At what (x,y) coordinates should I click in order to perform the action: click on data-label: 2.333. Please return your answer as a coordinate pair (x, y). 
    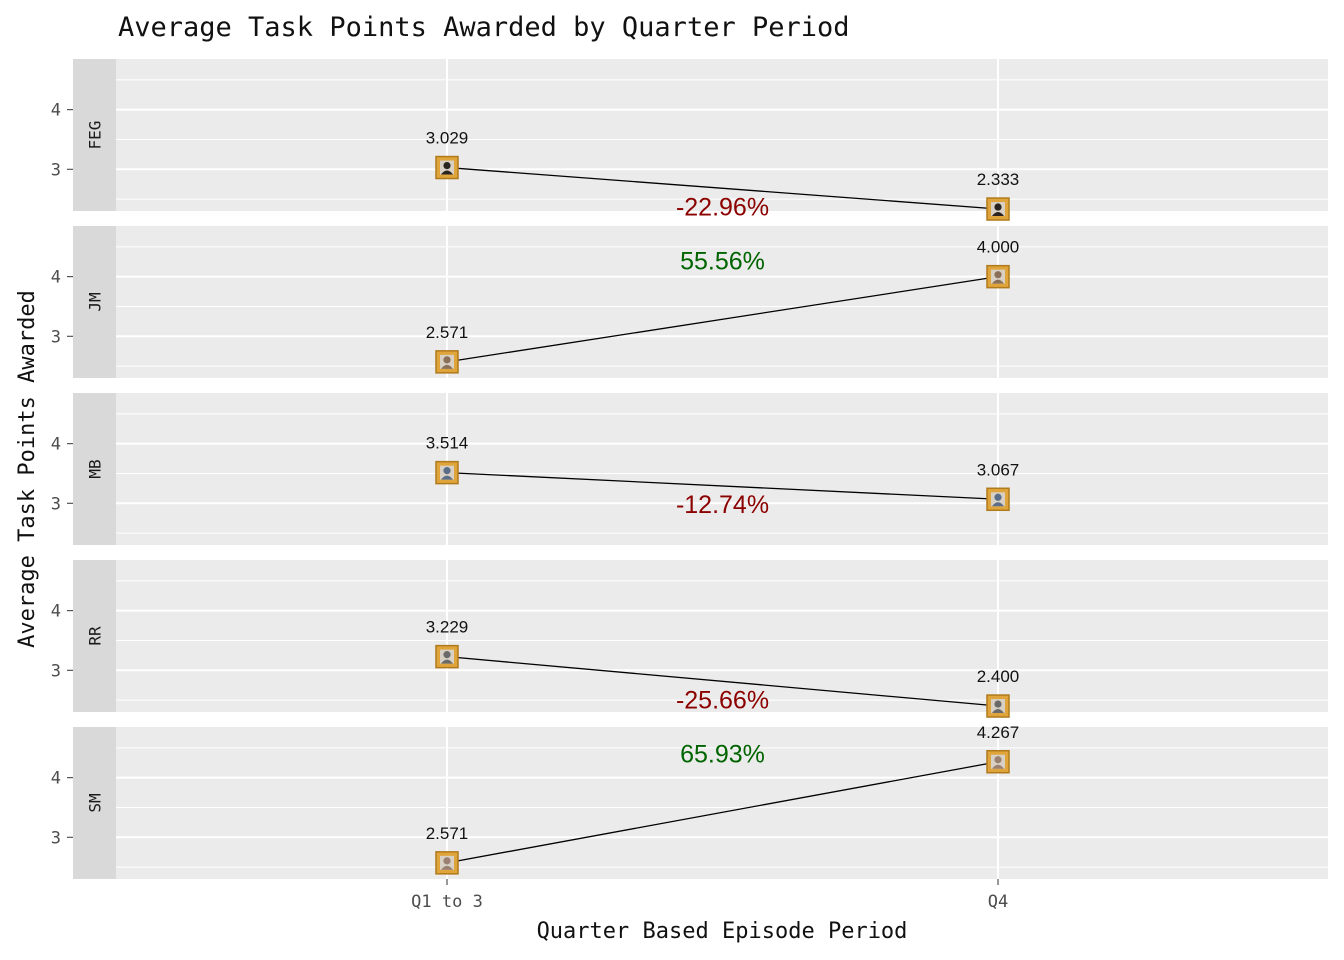
    Looking at the image, I should click on (998, 179).